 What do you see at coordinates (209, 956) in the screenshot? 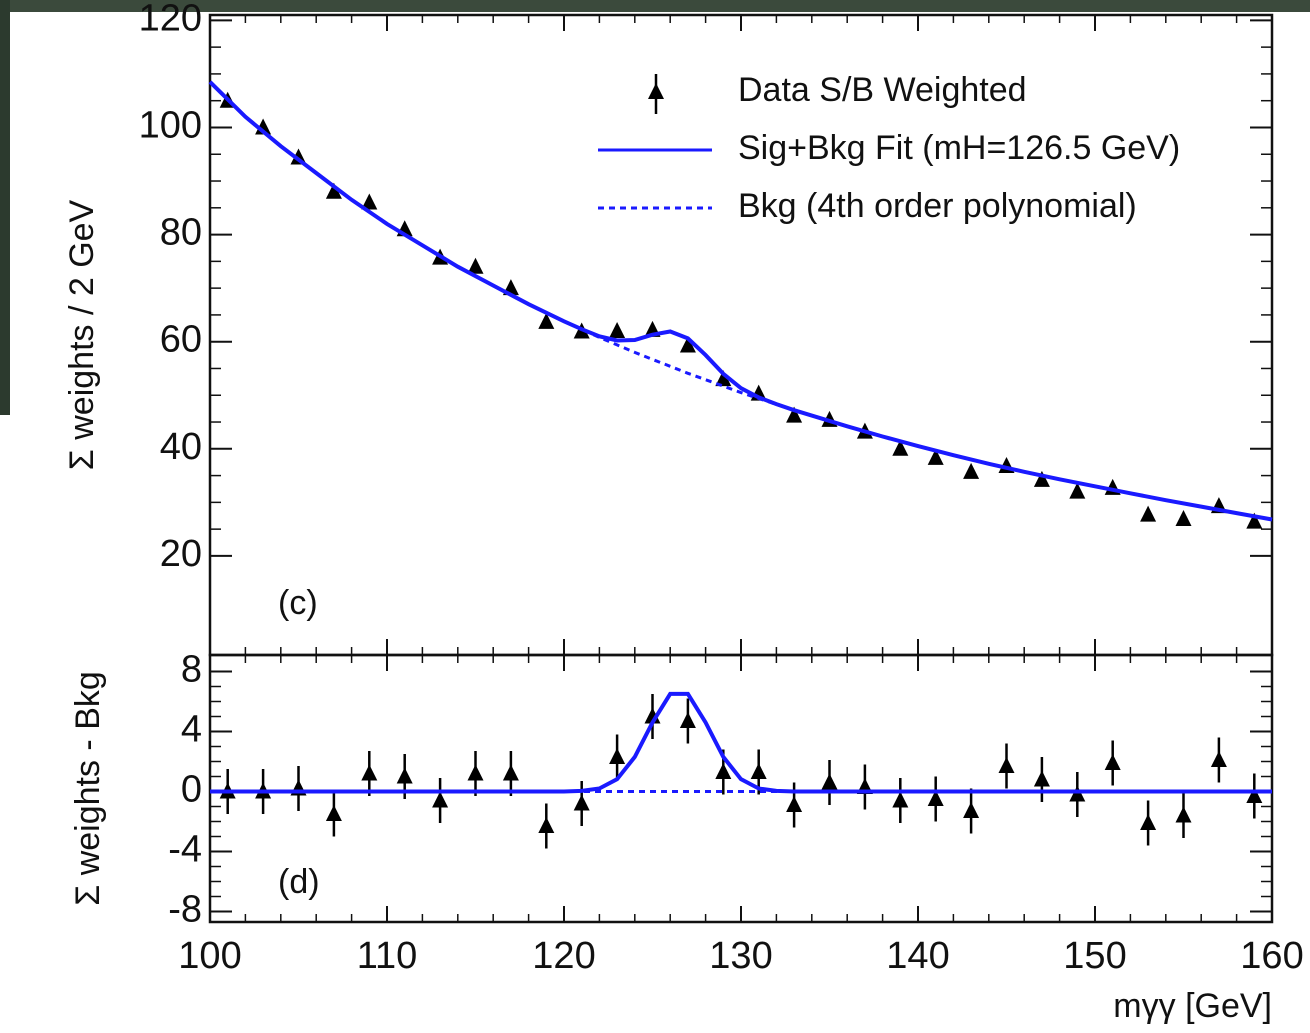
I see `x-tick-label: 100` at bounding box center [209, 956].